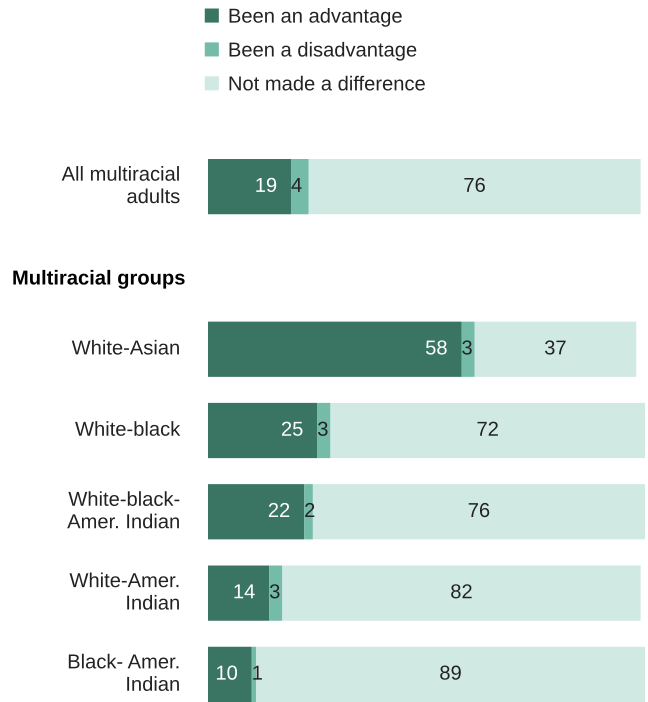  I want to click on y-tick-label: Multiracial groups, so click(99, 279).